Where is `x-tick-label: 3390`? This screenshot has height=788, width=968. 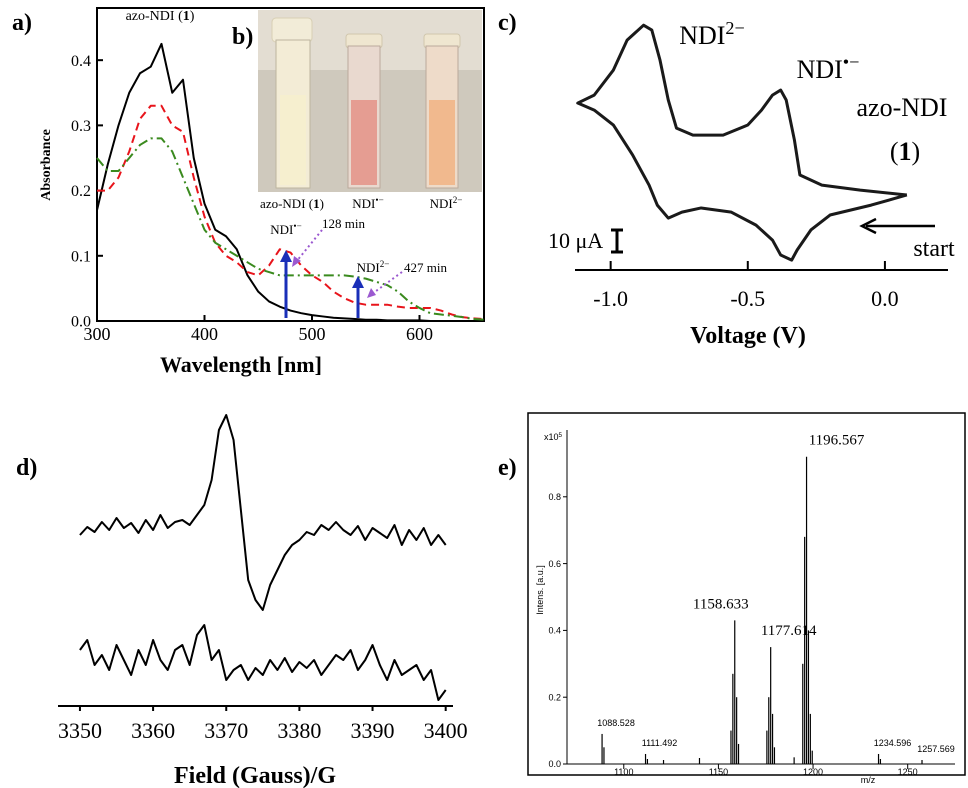
x-tick-label: 3390 is located at coordinates (373, 730).